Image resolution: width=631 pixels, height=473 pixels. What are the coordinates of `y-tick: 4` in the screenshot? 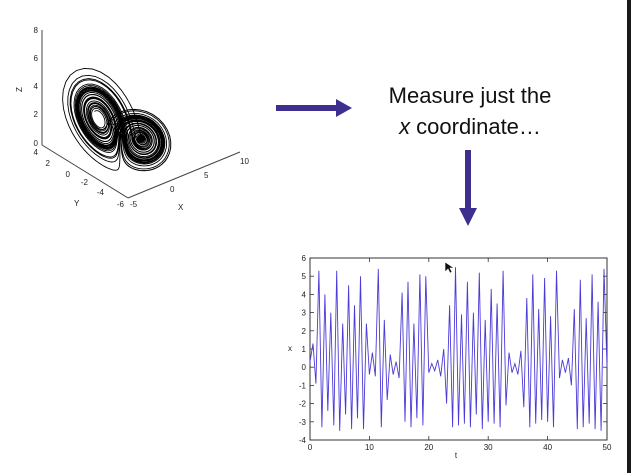 It's located at (36, 152).